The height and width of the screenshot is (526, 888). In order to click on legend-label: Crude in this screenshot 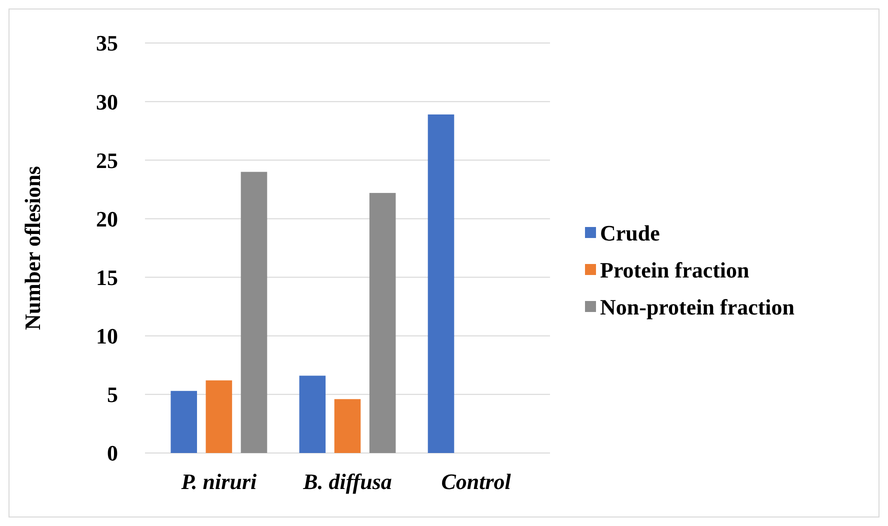, I will do `click(630, 233)`.